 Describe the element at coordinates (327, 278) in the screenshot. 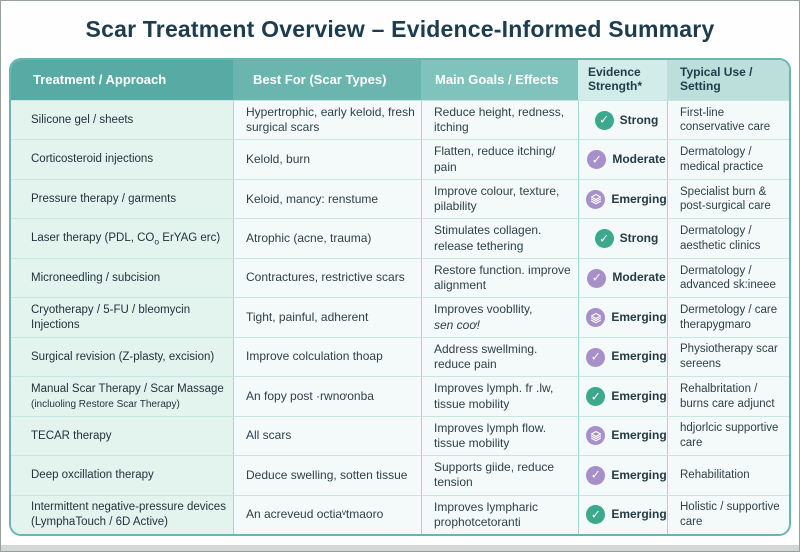

I see `best-for-cell: Contractures, restrictive scars` at that location.